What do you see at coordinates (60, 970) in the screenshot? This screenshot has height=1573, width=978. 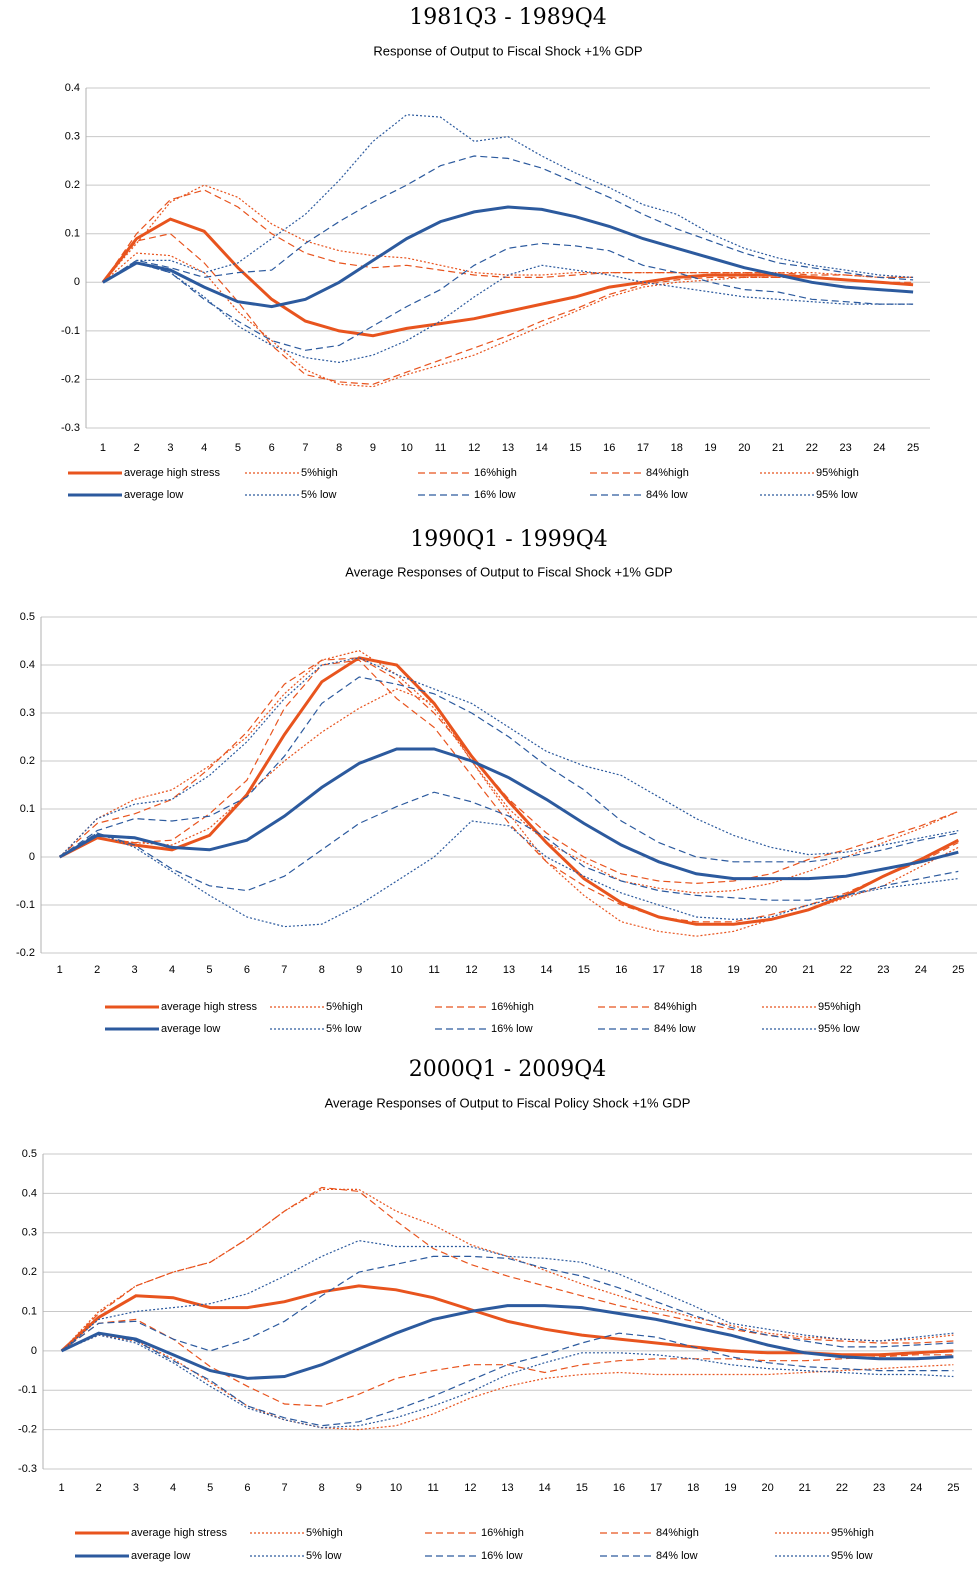 I see `x-tick-label: 1` at bounding box center [60, 970].